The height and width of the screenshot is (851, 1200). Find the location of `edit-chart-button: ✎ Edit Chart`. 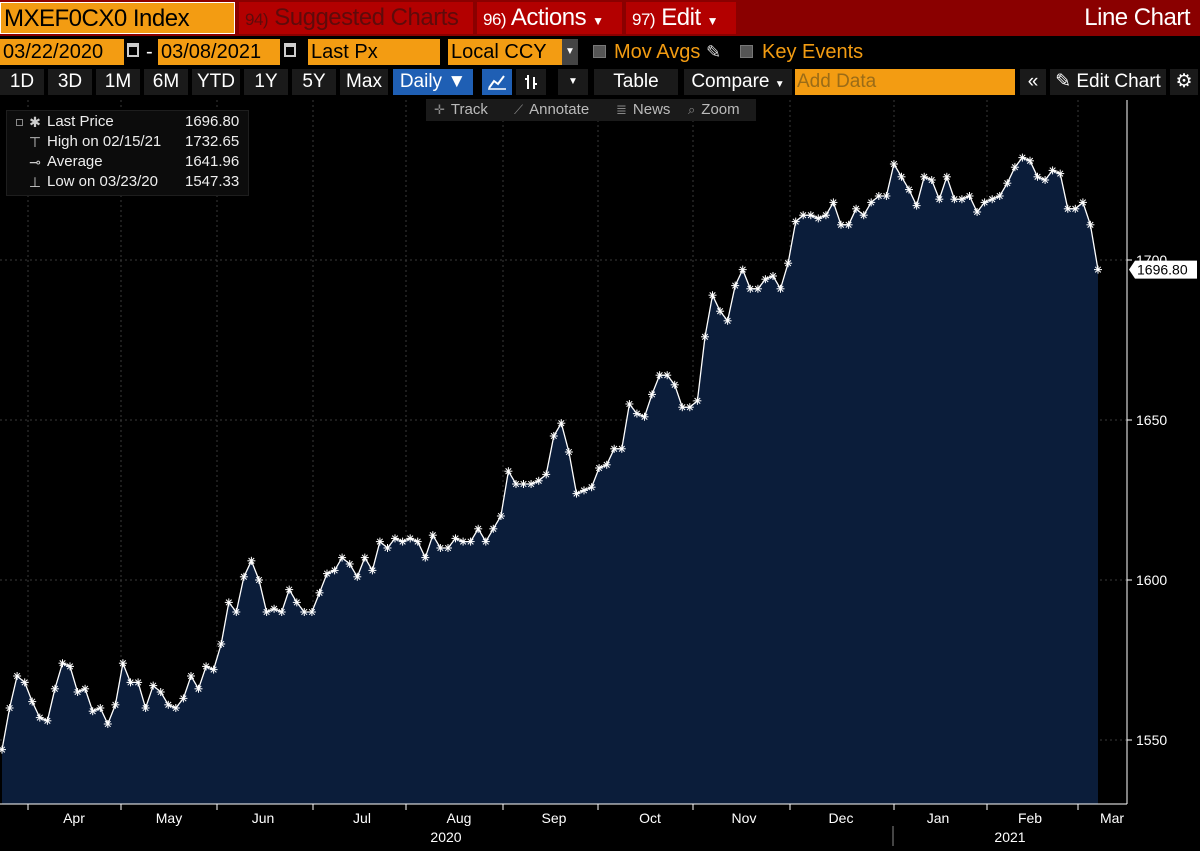

edit-chart-button: ✎ Edit Chart is located at coordinates (1108, 82).